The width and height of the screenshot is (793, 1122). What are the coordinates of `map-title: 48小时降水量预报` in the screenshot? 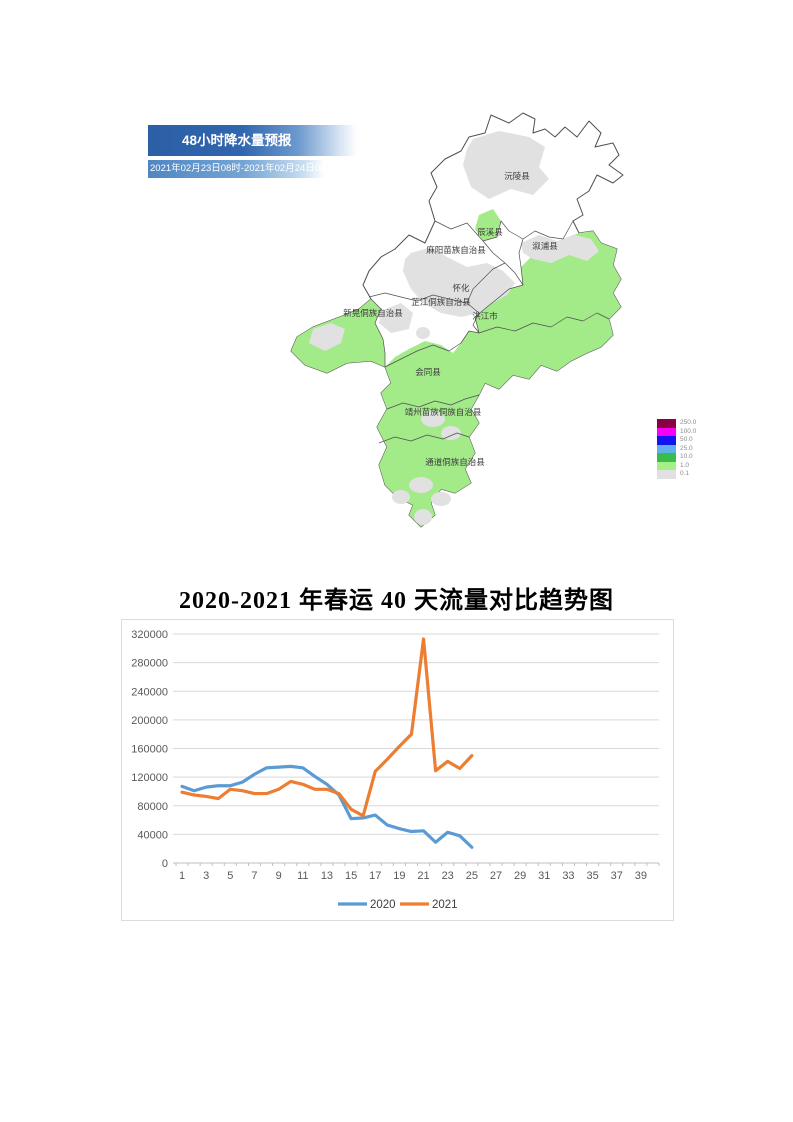 It's located at (252, 140).